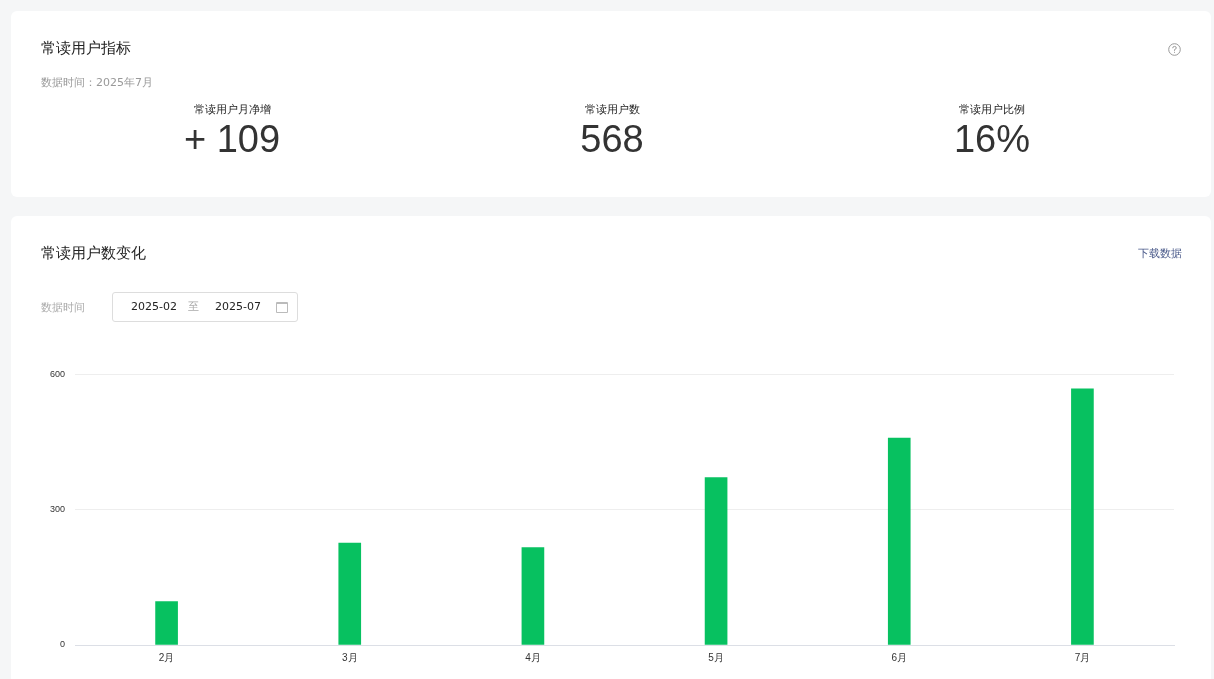 The width and height of the screenshot is (1214, 679). What do you see at coordinates (97, 82) in the screenshot?
I see `text: 数据时间：2025年7月` at bounding box center [97, 82].